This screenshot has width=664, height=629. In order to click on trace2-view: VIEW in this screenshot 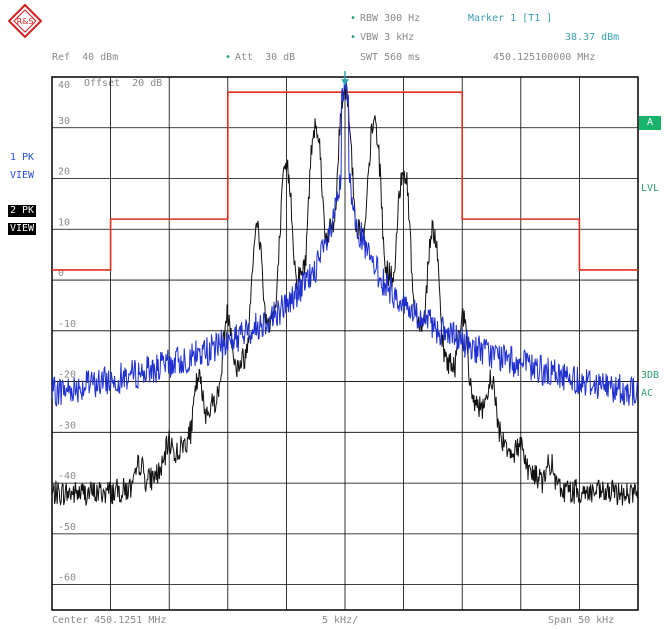, I will do `click(22, 229)`.